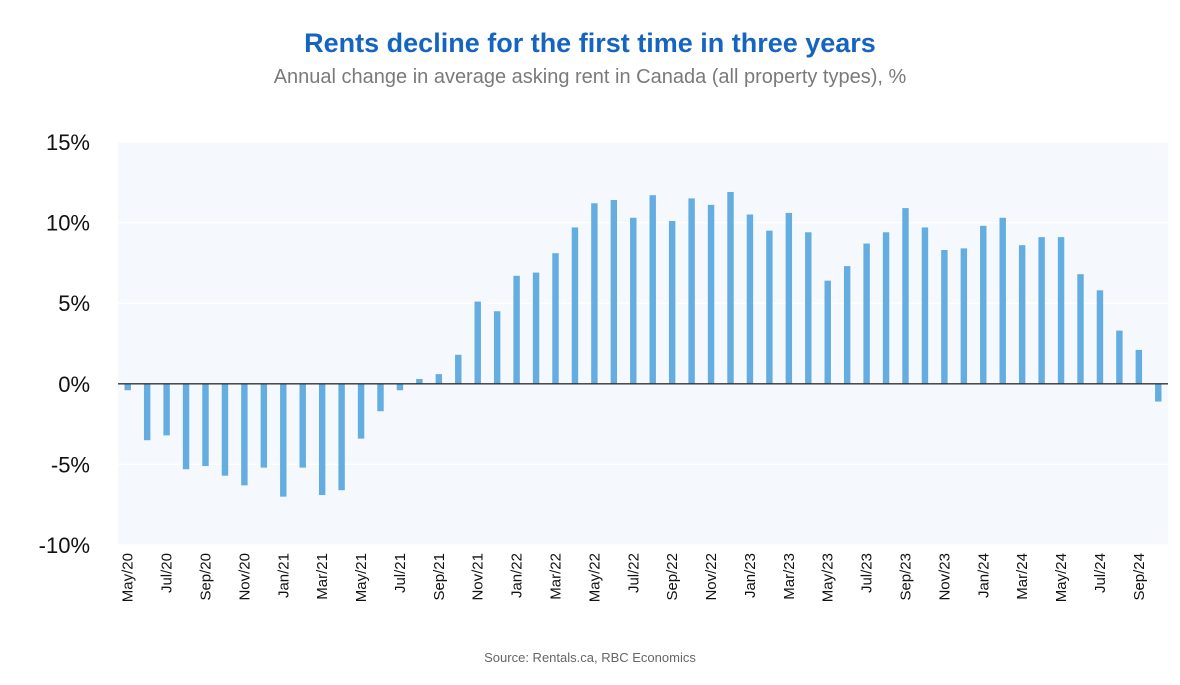  Describe the element at coordinates (68, 223) in the screenshot. I see `y-tick-label: 10%` at that location.